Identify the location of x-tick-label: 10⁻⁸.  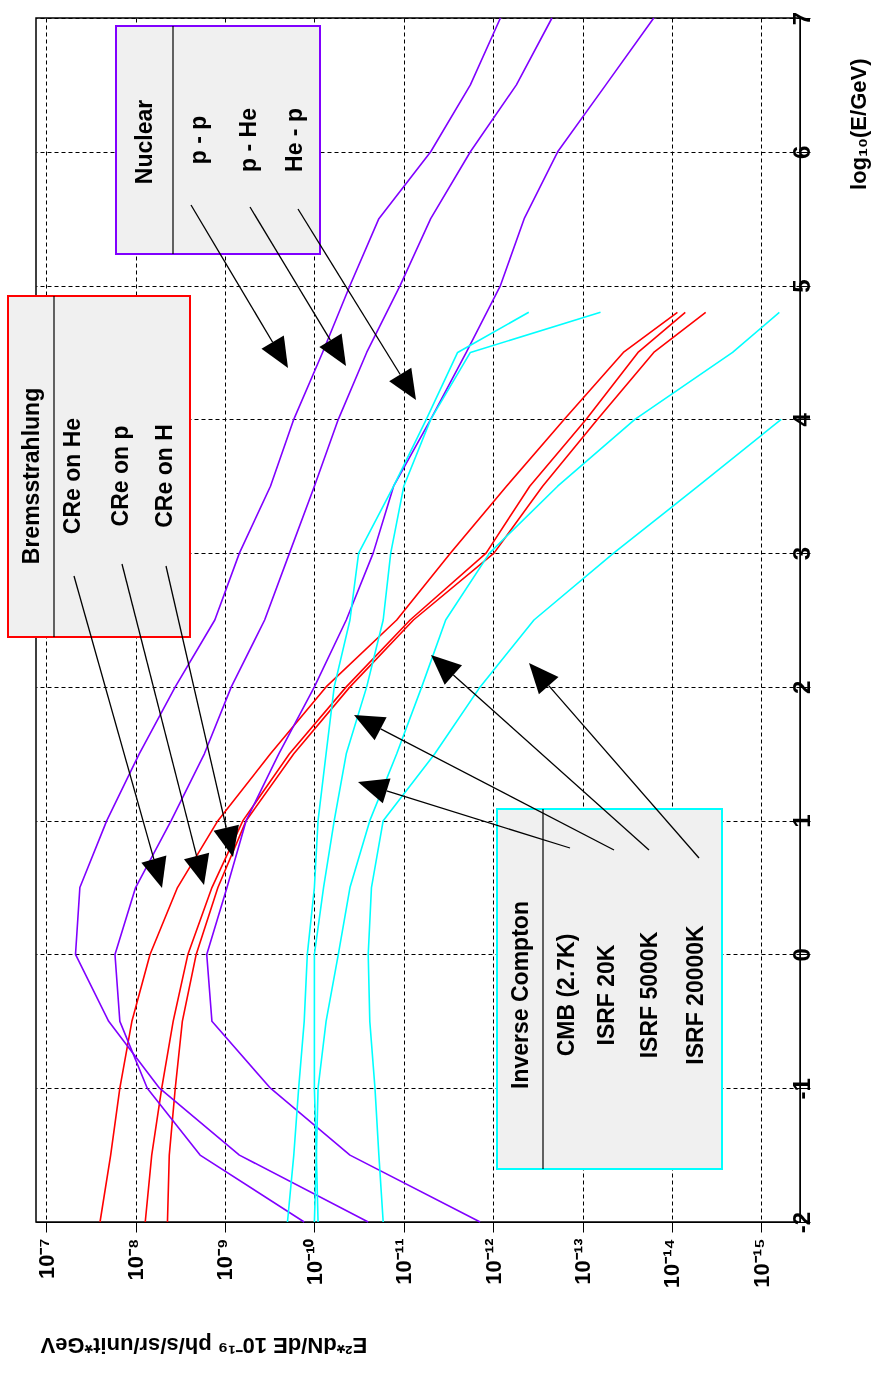
(136, 1259).